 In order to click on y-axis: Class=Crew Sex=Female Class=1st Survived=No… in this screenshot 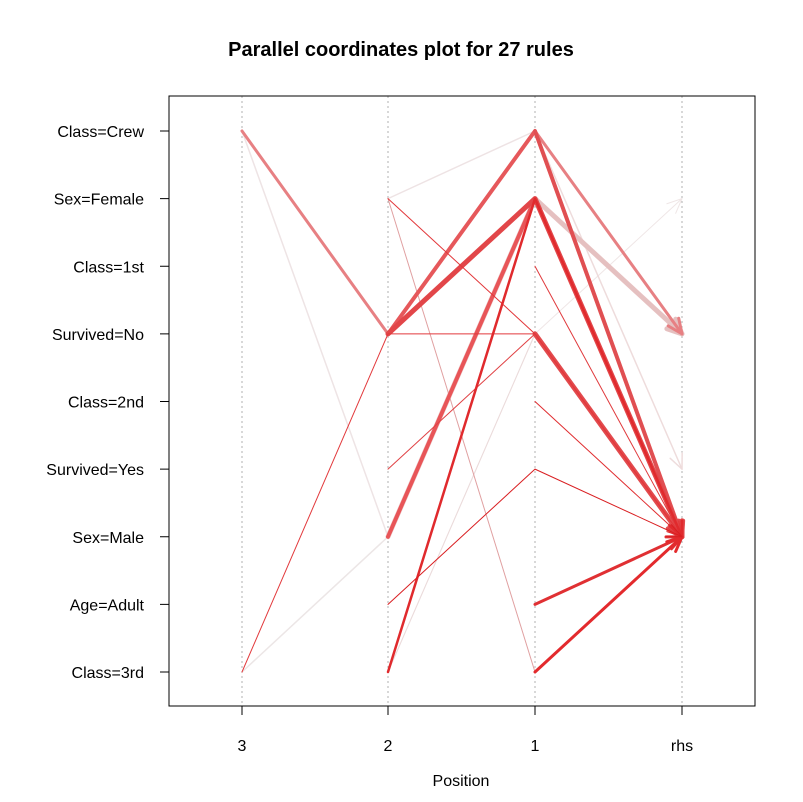, I will do `click(107, 403)`.